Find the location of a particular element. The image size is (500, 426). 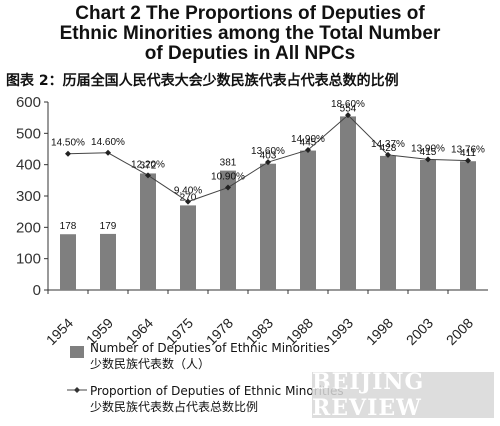

line-value-label: 12.20% is located at coordinates (148, 164).